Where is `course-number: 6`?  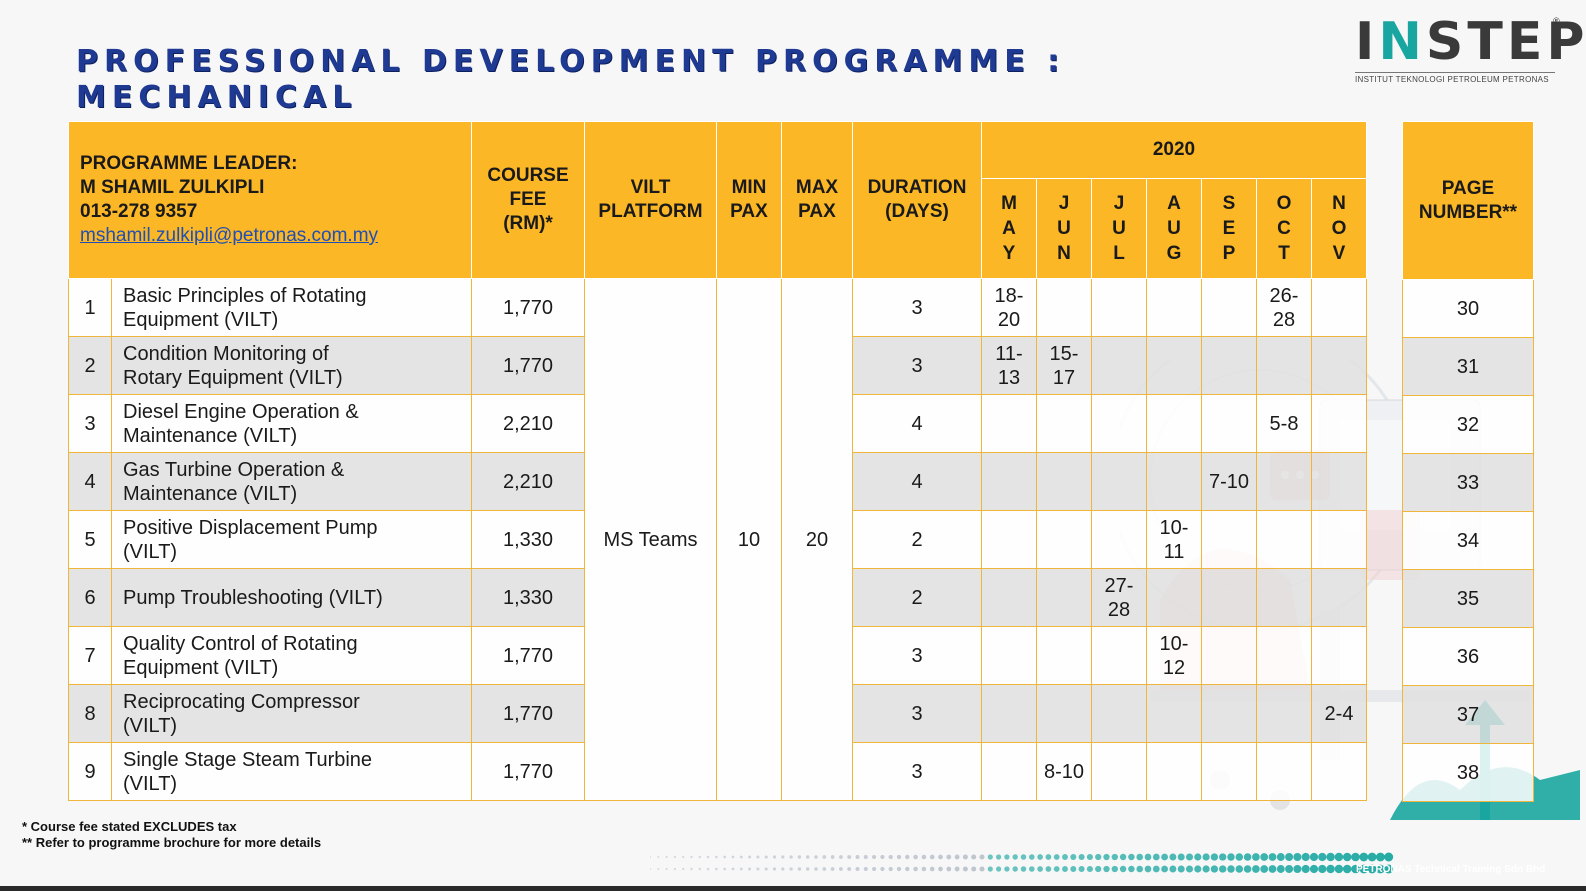
course-number: 6 is located at coordinates (90, 597).